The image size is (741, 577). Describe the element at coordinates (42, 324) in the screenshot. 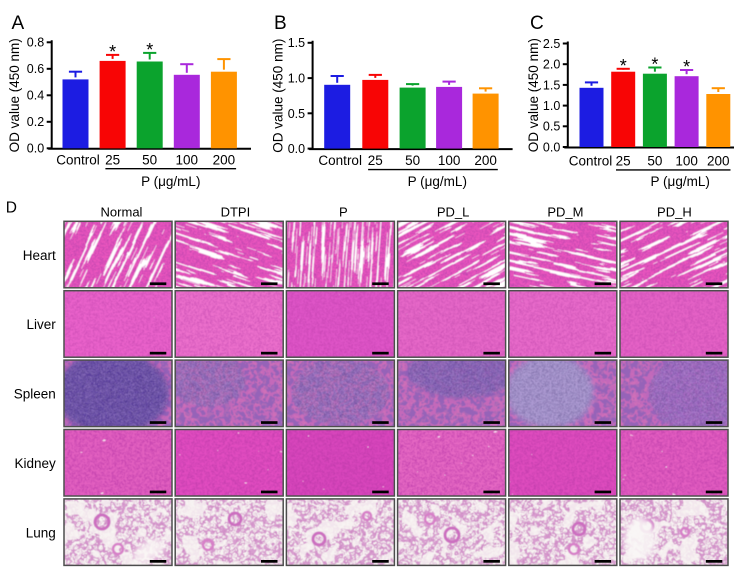

I see `svg-text: Liver` at that location.